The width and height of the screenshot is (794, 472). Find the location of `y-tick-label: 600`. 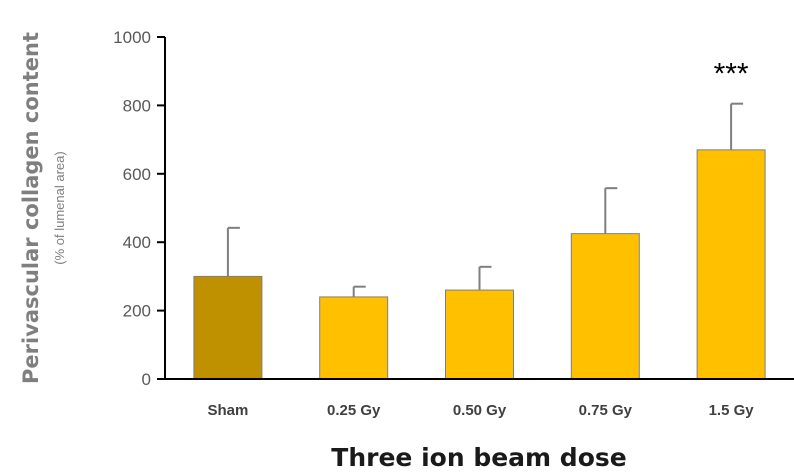

y-tick-label: 600 is located at coordinates (137, 174).